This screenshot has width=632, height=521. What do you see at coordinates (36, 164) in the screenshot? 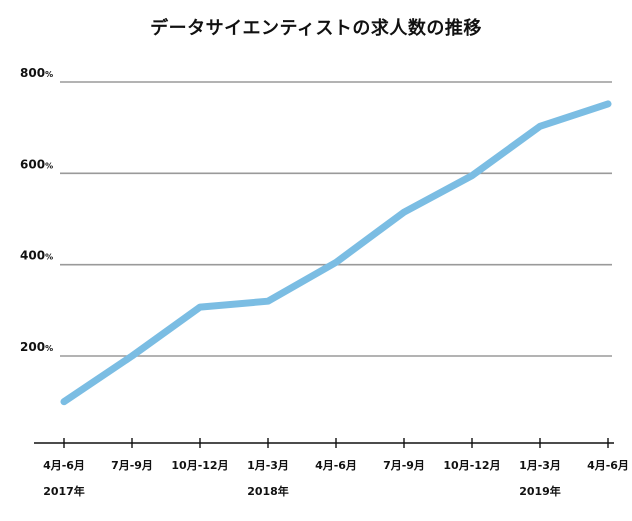
I see `y-tick-label: 600%` at bounding box center [36, 164].